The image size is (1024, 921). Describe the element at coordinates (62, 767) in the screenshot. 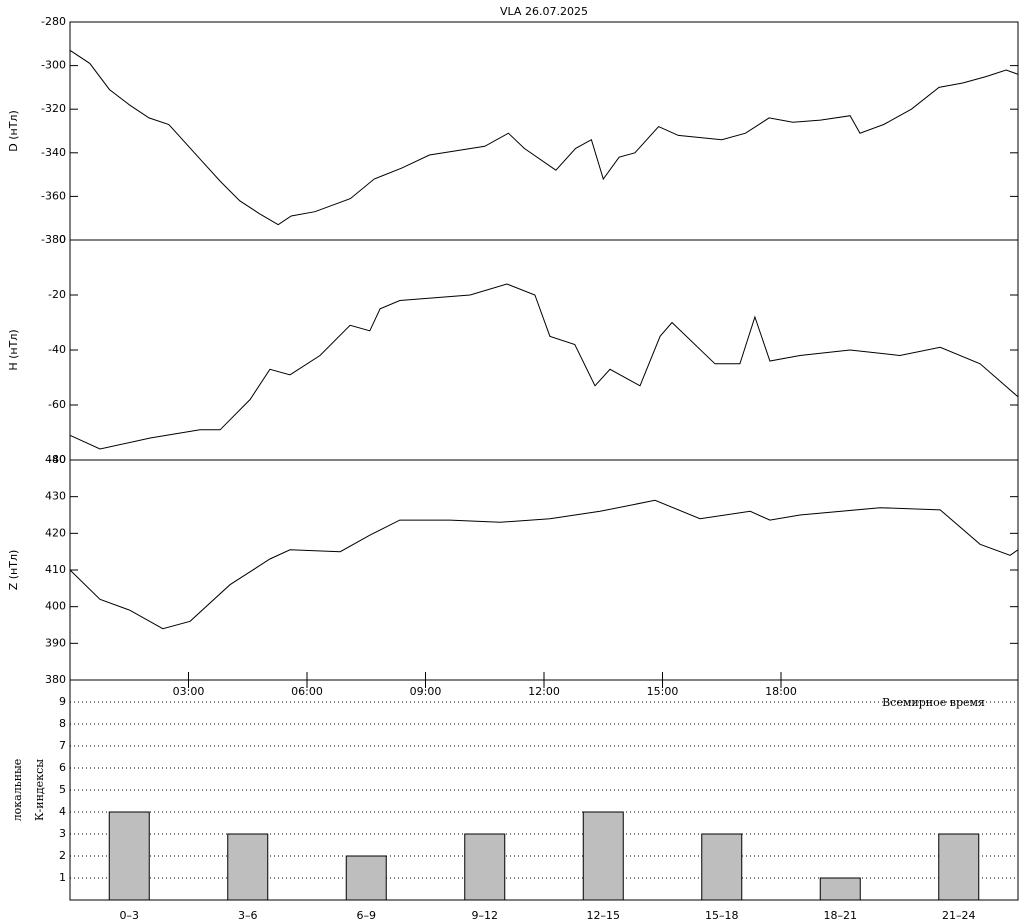

I see `y-tick-label: 6` at that location.